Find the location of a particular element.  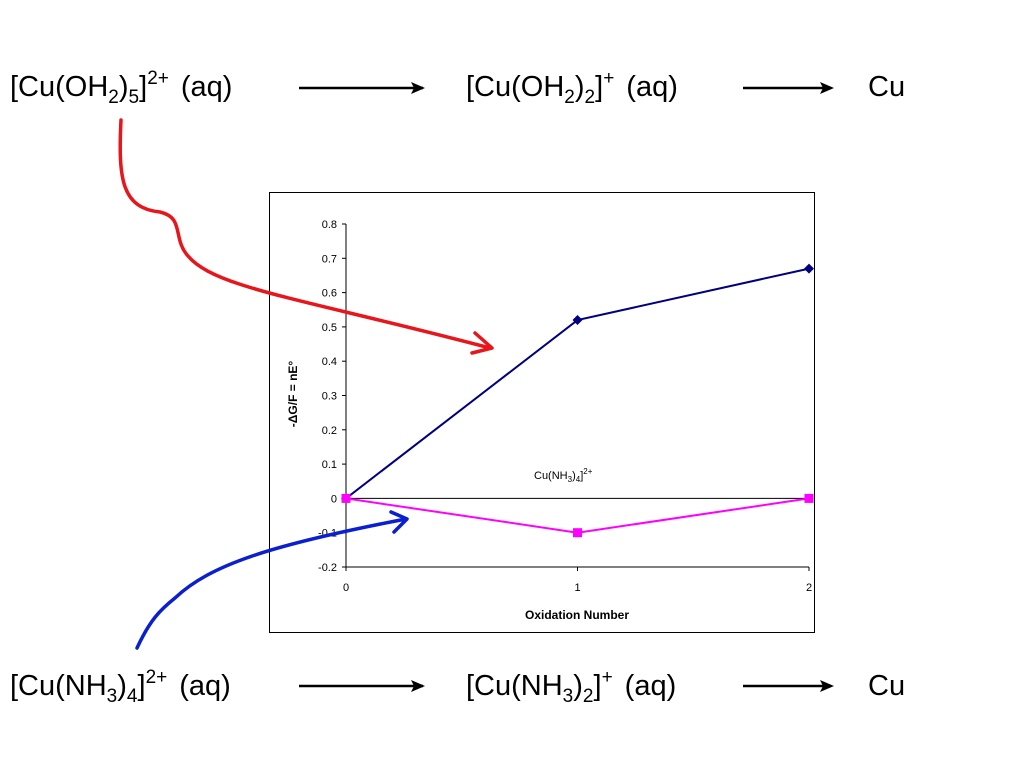

top-product: Cu is located at coordinates (887, 87).